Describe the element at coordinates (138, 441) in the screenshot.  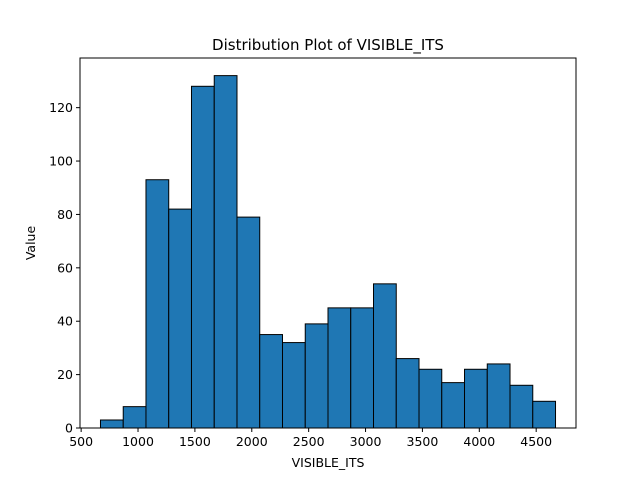
I see `x-tick-label: 1000` at that location.